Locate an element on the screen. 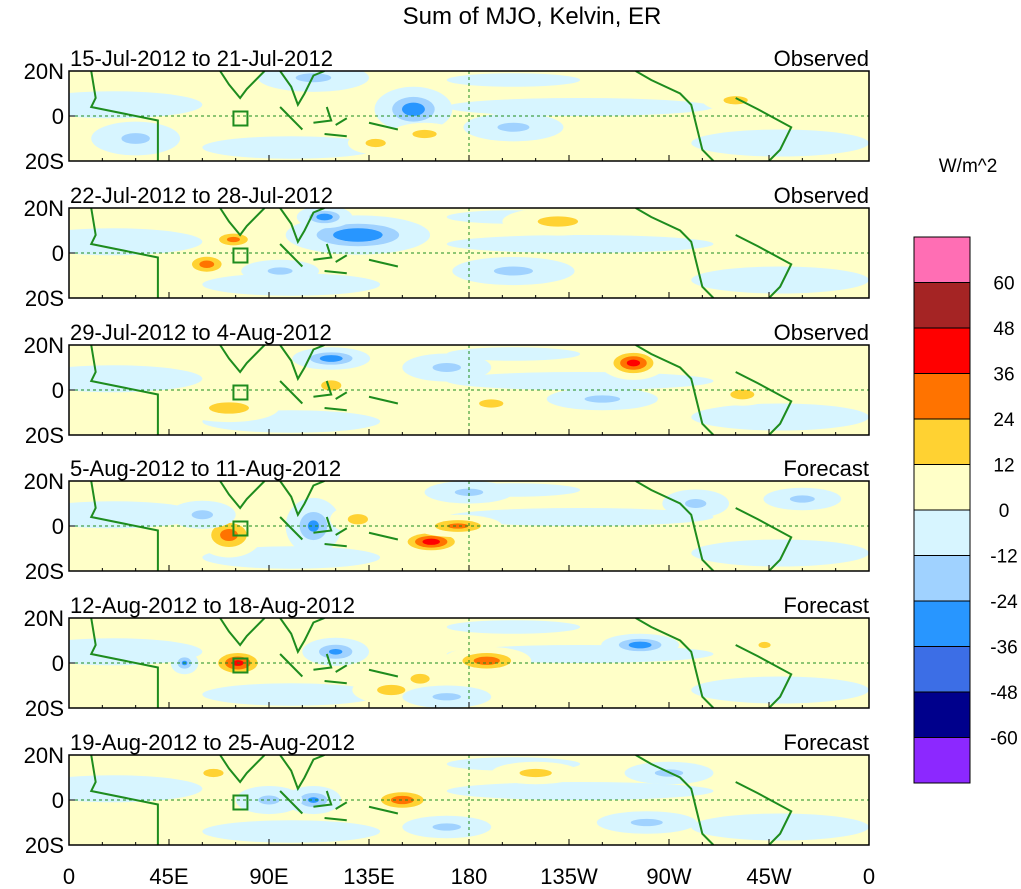 The width and height of the screenshot is (1021, 889). x-tick-label: 135W is located at coordinates (569, 876).